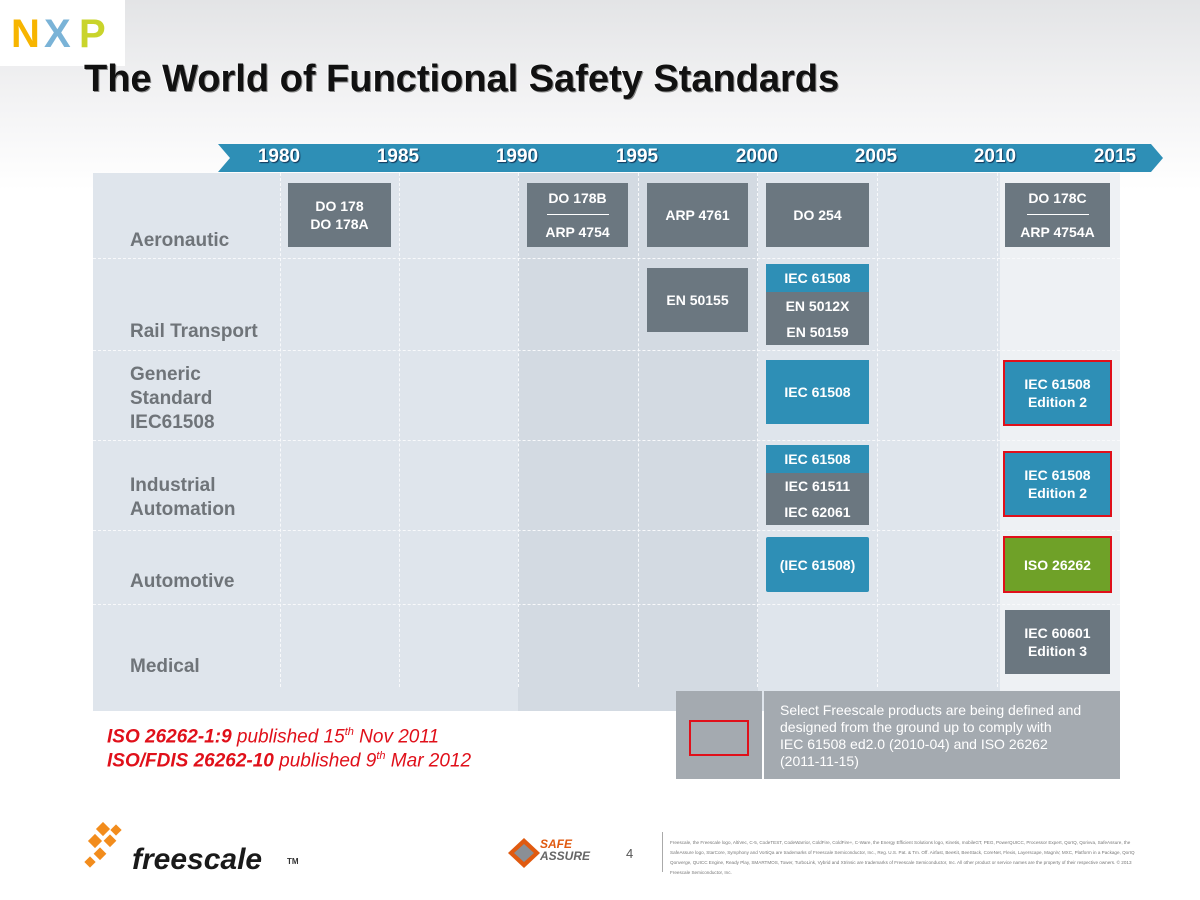 This screenshot has height=900, width=1200. What do you see at coordinates (293, 861) in the screenshot?
I see `trademark-mark: TM` at bounding box center [293, 861].